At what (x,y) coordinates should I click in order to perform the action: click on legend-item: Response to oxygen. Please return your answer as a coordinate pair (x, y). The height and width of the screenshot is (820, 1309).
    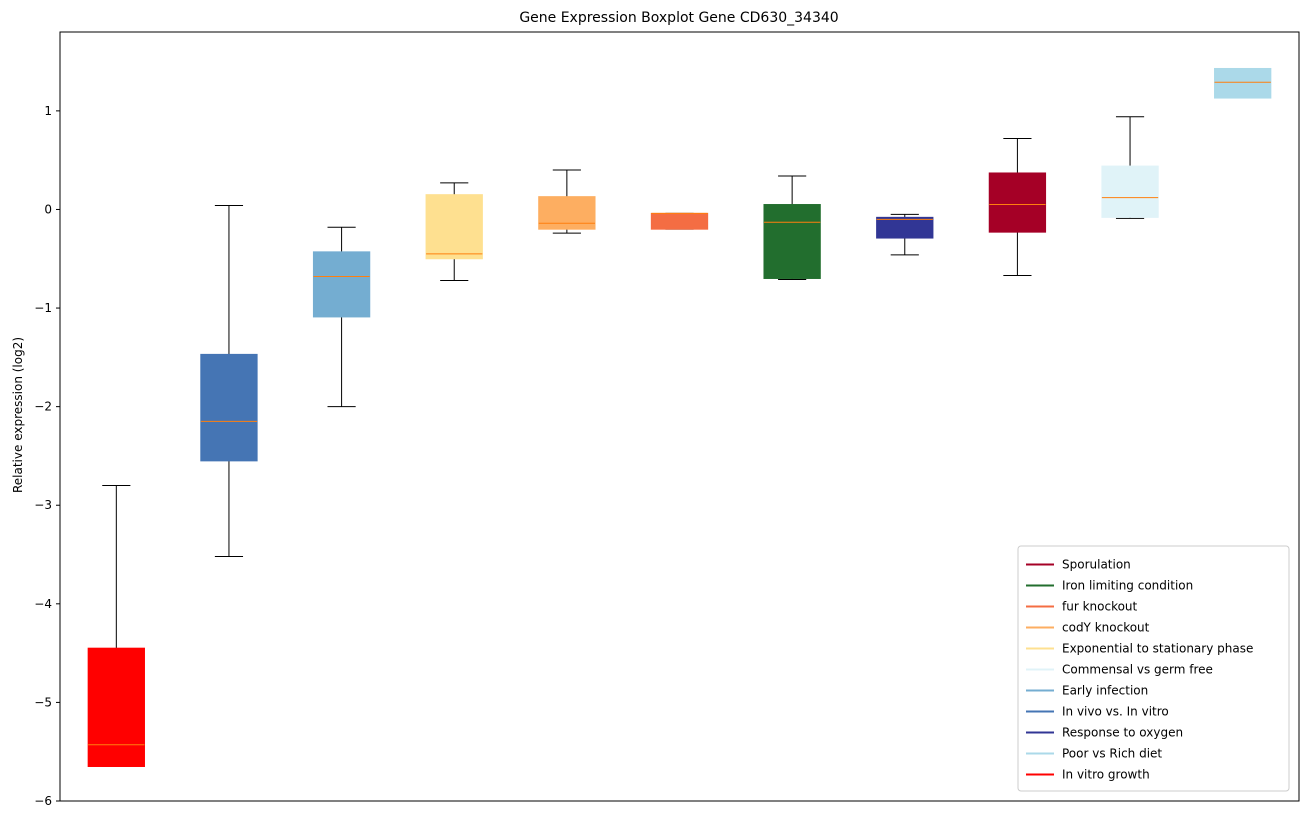
    Looking at the image, I should click on (1104, 733).